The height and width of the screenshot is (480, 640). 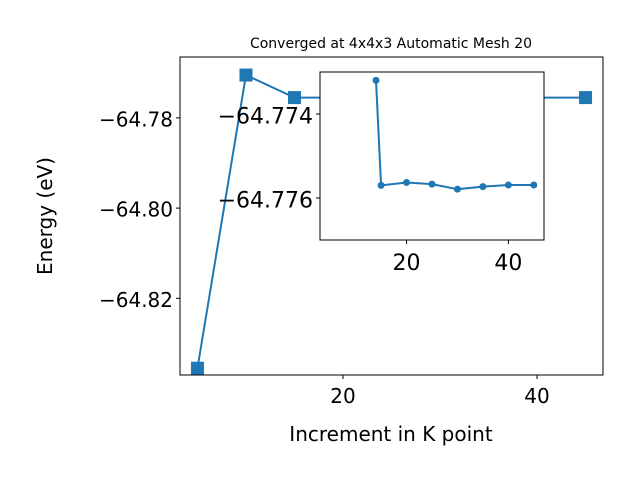 What do you see at coordinates (391, 44) in the screenshot?
I see `chart-title: Converged at 4x4x3 Automatic Mesh 20` at bounding box center [391, 44].